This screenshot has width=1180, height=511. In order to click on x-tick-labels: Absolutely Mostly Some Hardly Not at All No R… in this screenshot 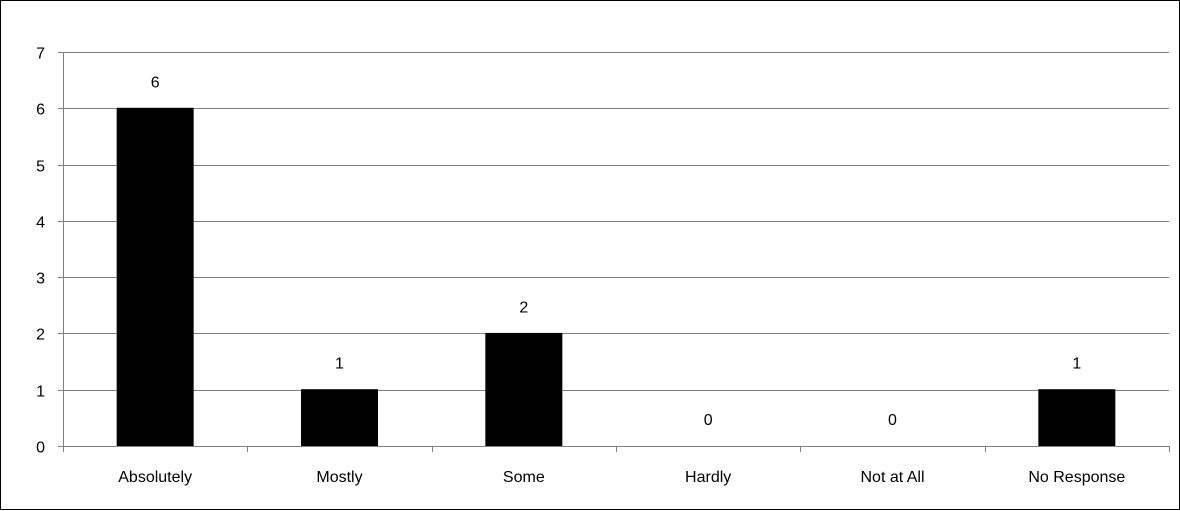, I will do `click(621, 477)`.